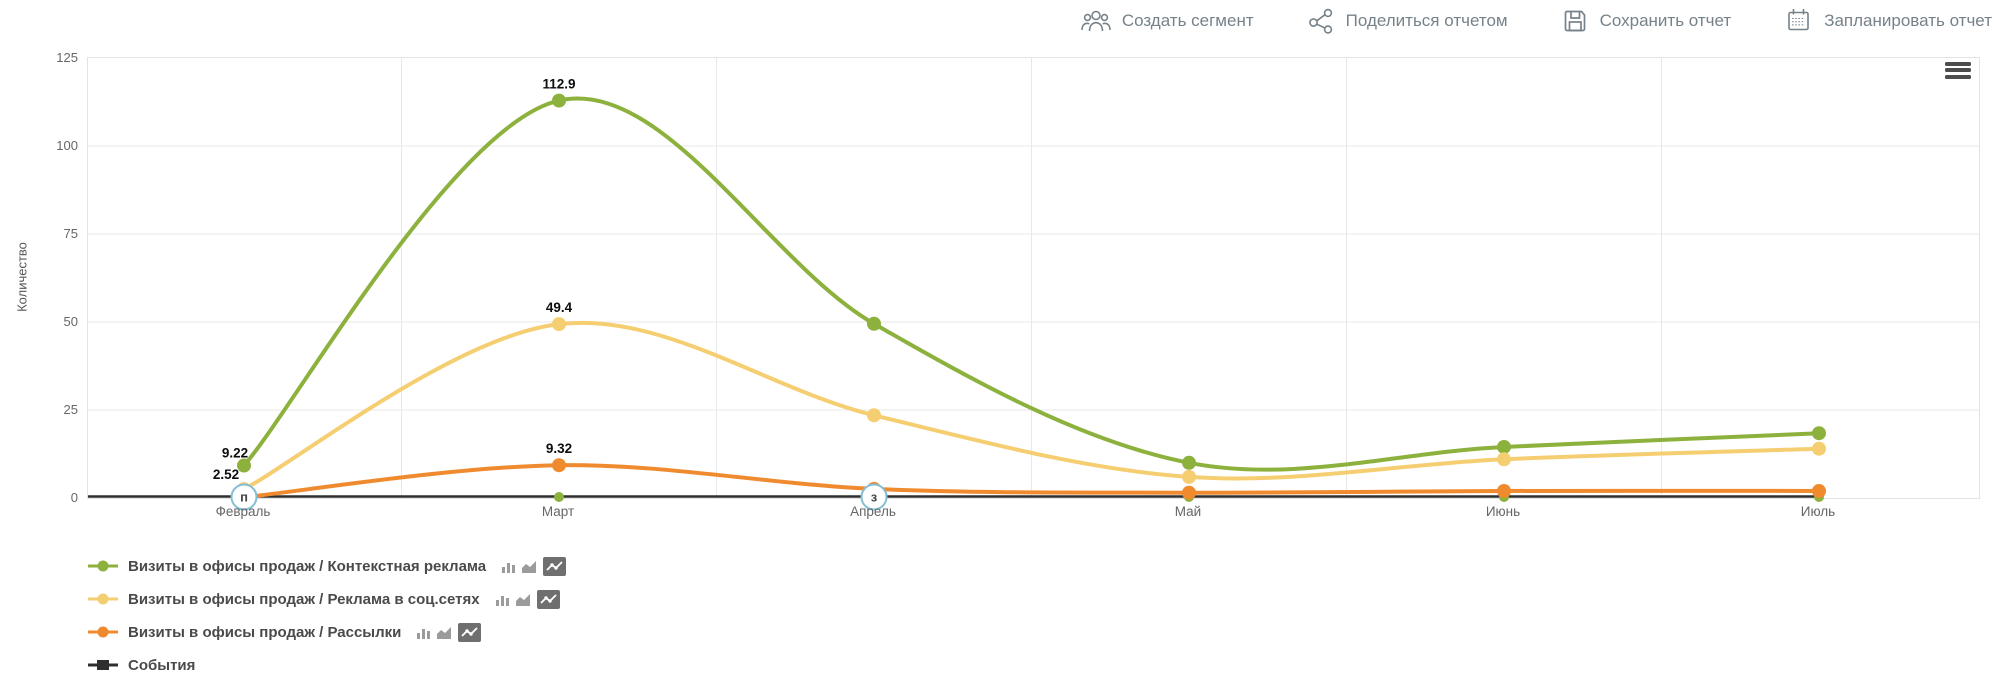  Describe the element at coordinates (70, 321) in the screenshot. I see `y-axis-tick: 50` at that location.